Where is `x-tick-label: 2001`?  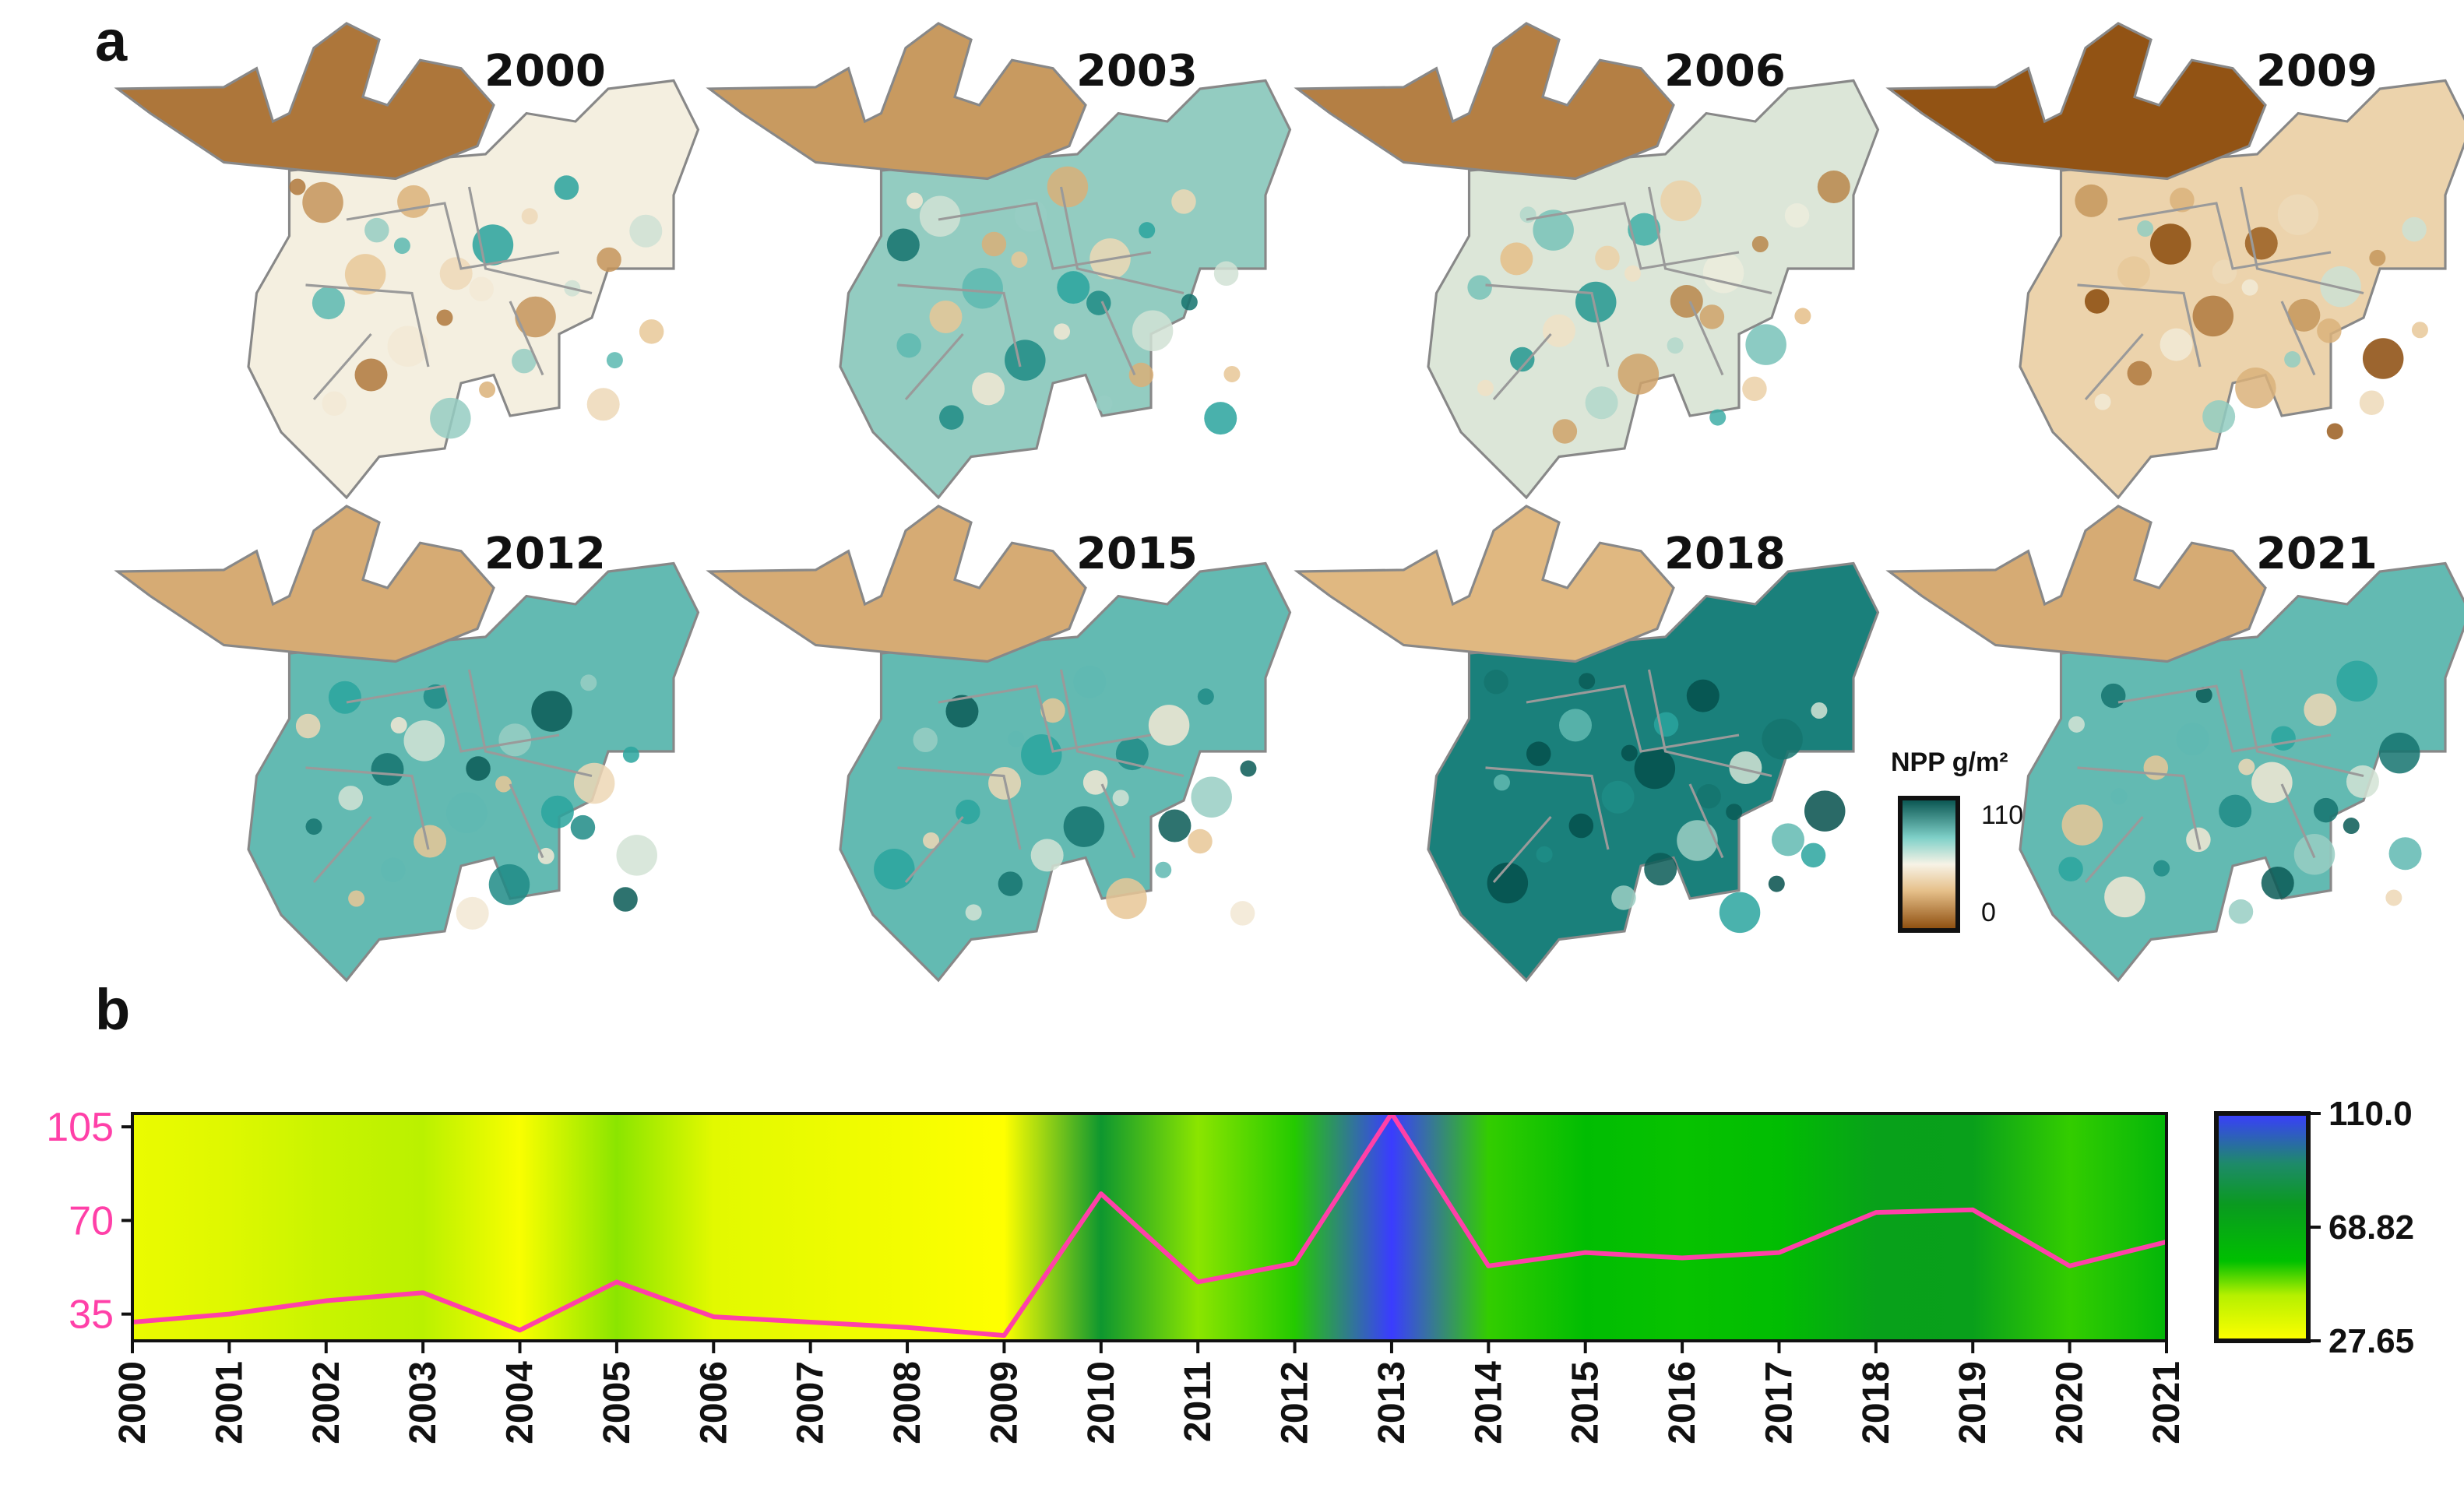
x-tick-label: 2001 is located at coordinates (230, 1402).